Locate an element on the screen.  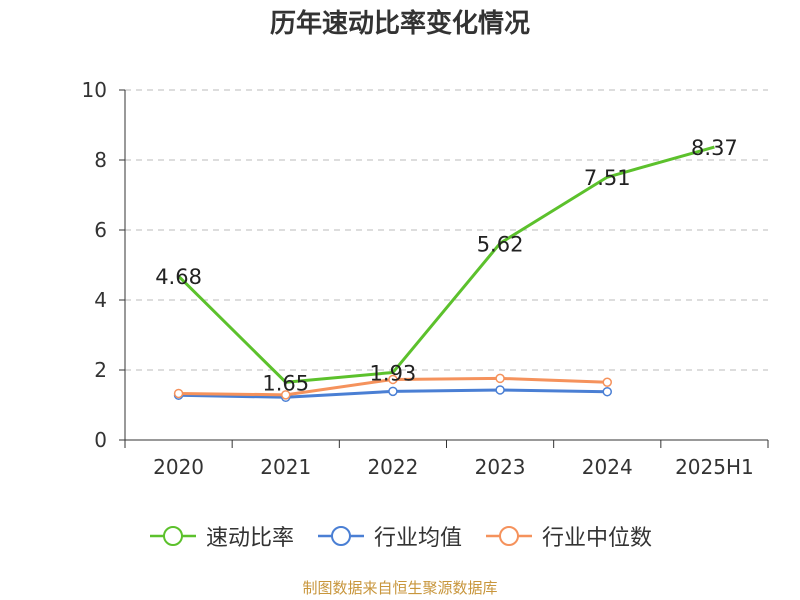
legend-item: 行业均值 is located at coordinates (389, 536).